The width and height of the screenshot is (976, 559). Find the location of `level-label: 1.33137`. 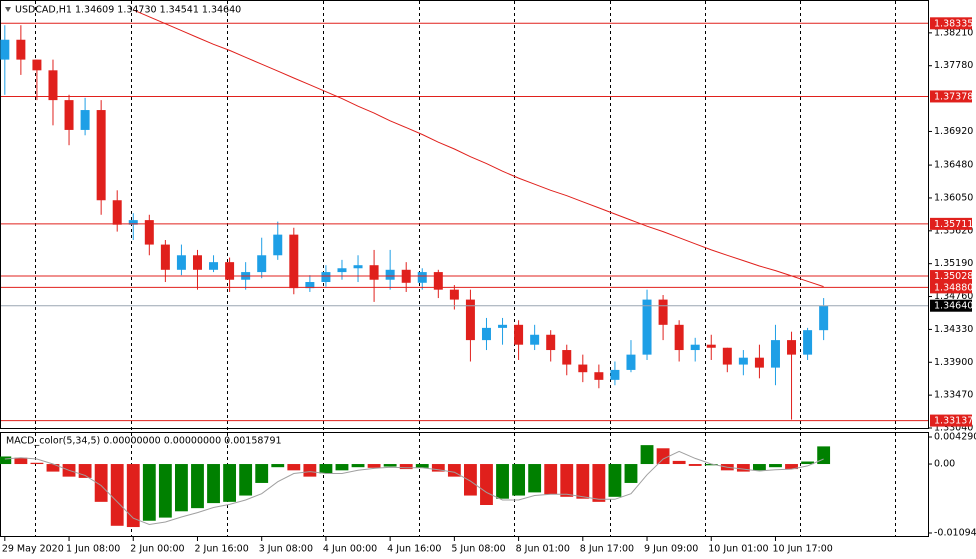

level-label: 1.33137 is located at coordinates (953, 421).